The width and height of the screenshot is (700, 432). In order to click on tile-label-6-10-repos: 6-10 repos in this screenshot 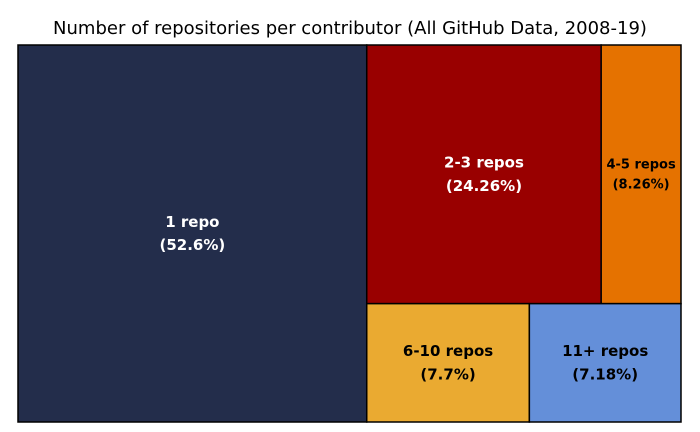, I will do `click(448, 351)`.